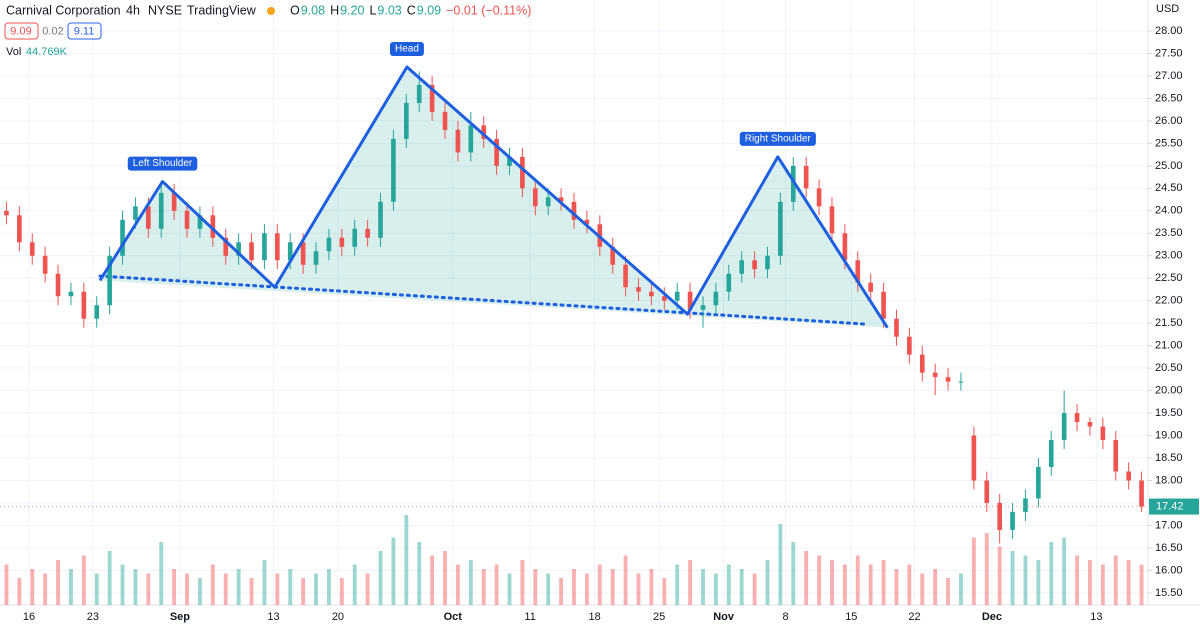  What do you see at coordinates (595, 617) in the screenshot?
I see `x-tick-label: 18` at bounding box center [595, 617].